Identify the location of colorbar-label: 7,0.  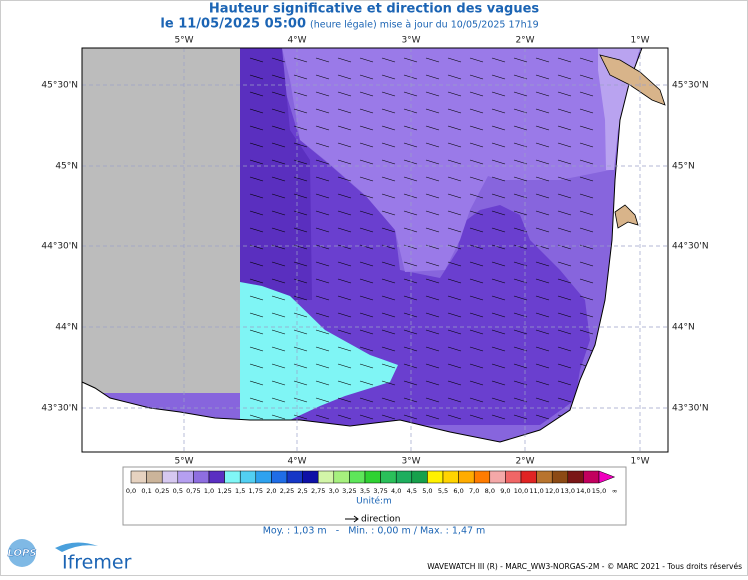
(474, 491).